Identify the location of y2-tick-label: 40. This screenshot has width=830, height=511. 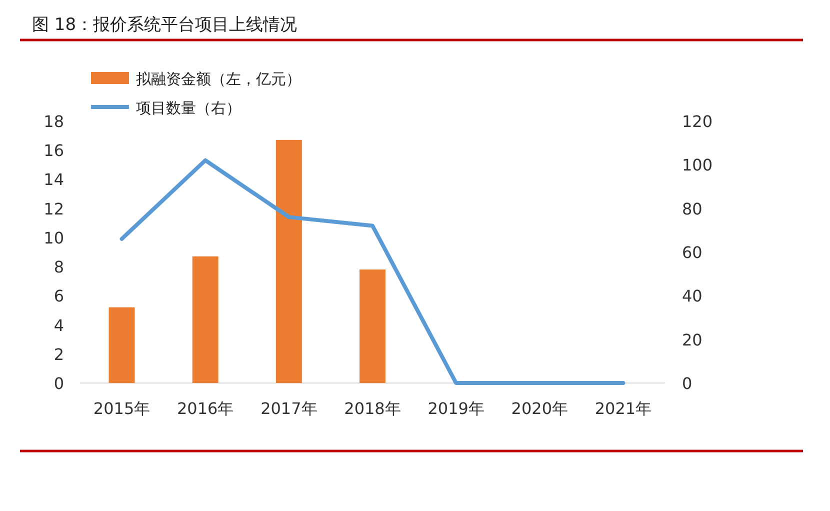
(692, 296).